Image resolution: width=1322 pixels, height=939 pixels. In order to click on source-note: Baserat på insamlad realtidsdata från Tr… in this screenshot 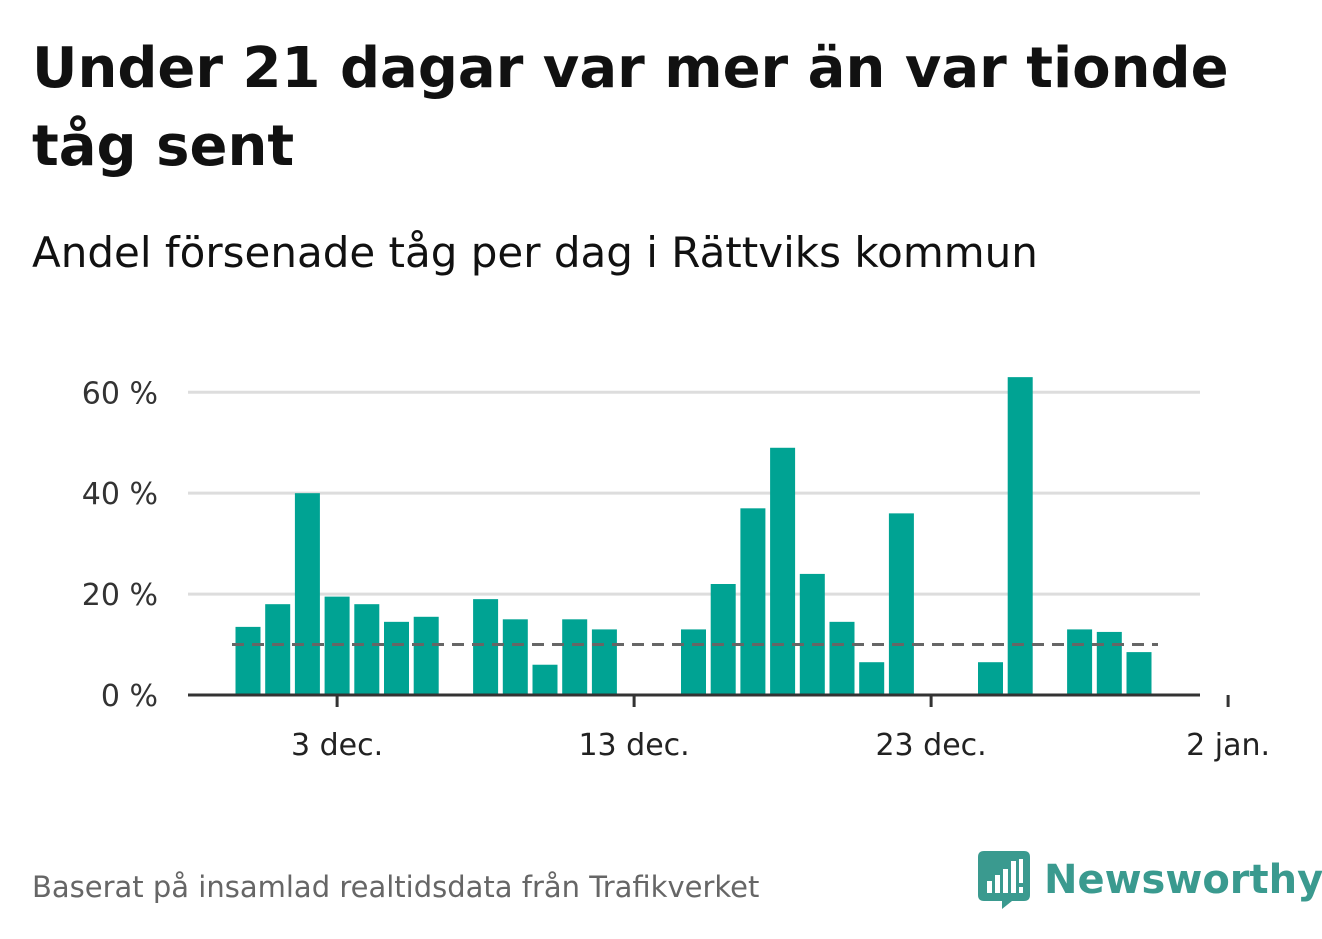, I will do `click(396, 887)`.